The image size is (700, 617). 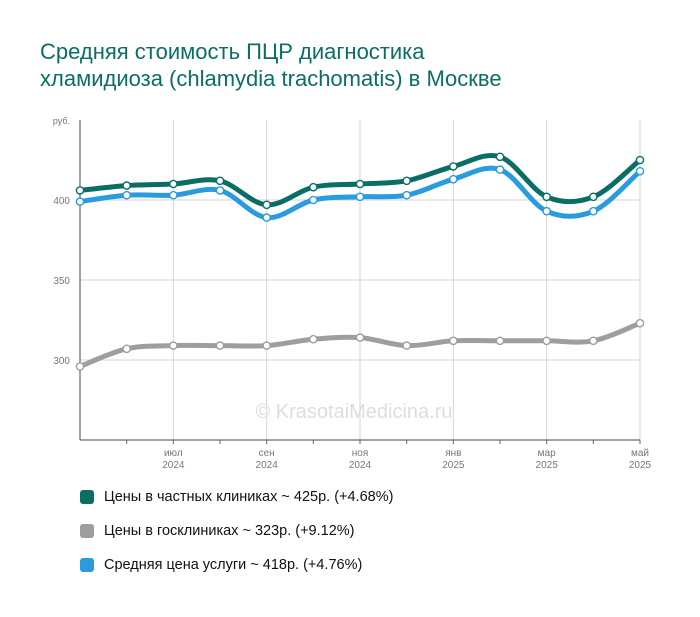 What do you see at coordinates (87, 497) in the screenshot?
I see `legend-swatch-private` at bounding box center [87, 497].